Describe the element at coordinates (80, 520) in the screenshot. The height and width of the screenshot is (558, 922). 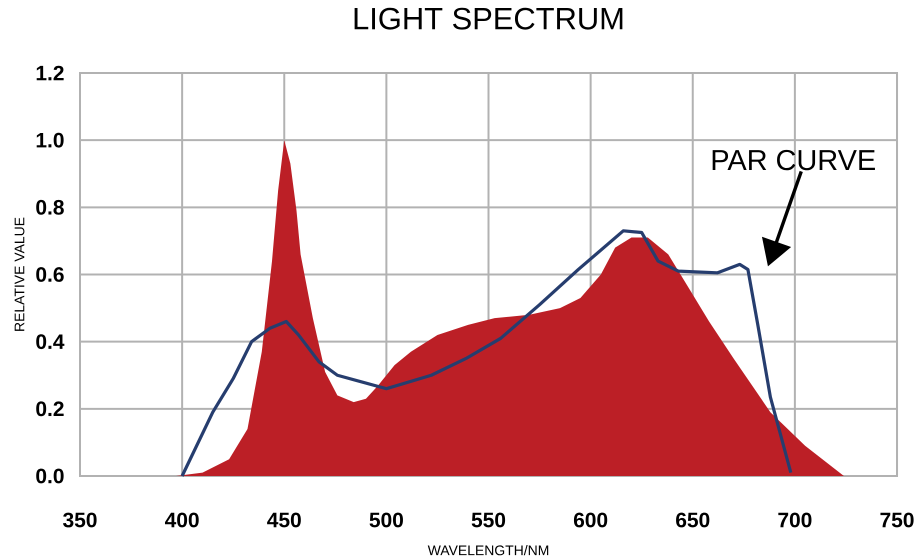
I see `x-tick-label: 350` at that location.